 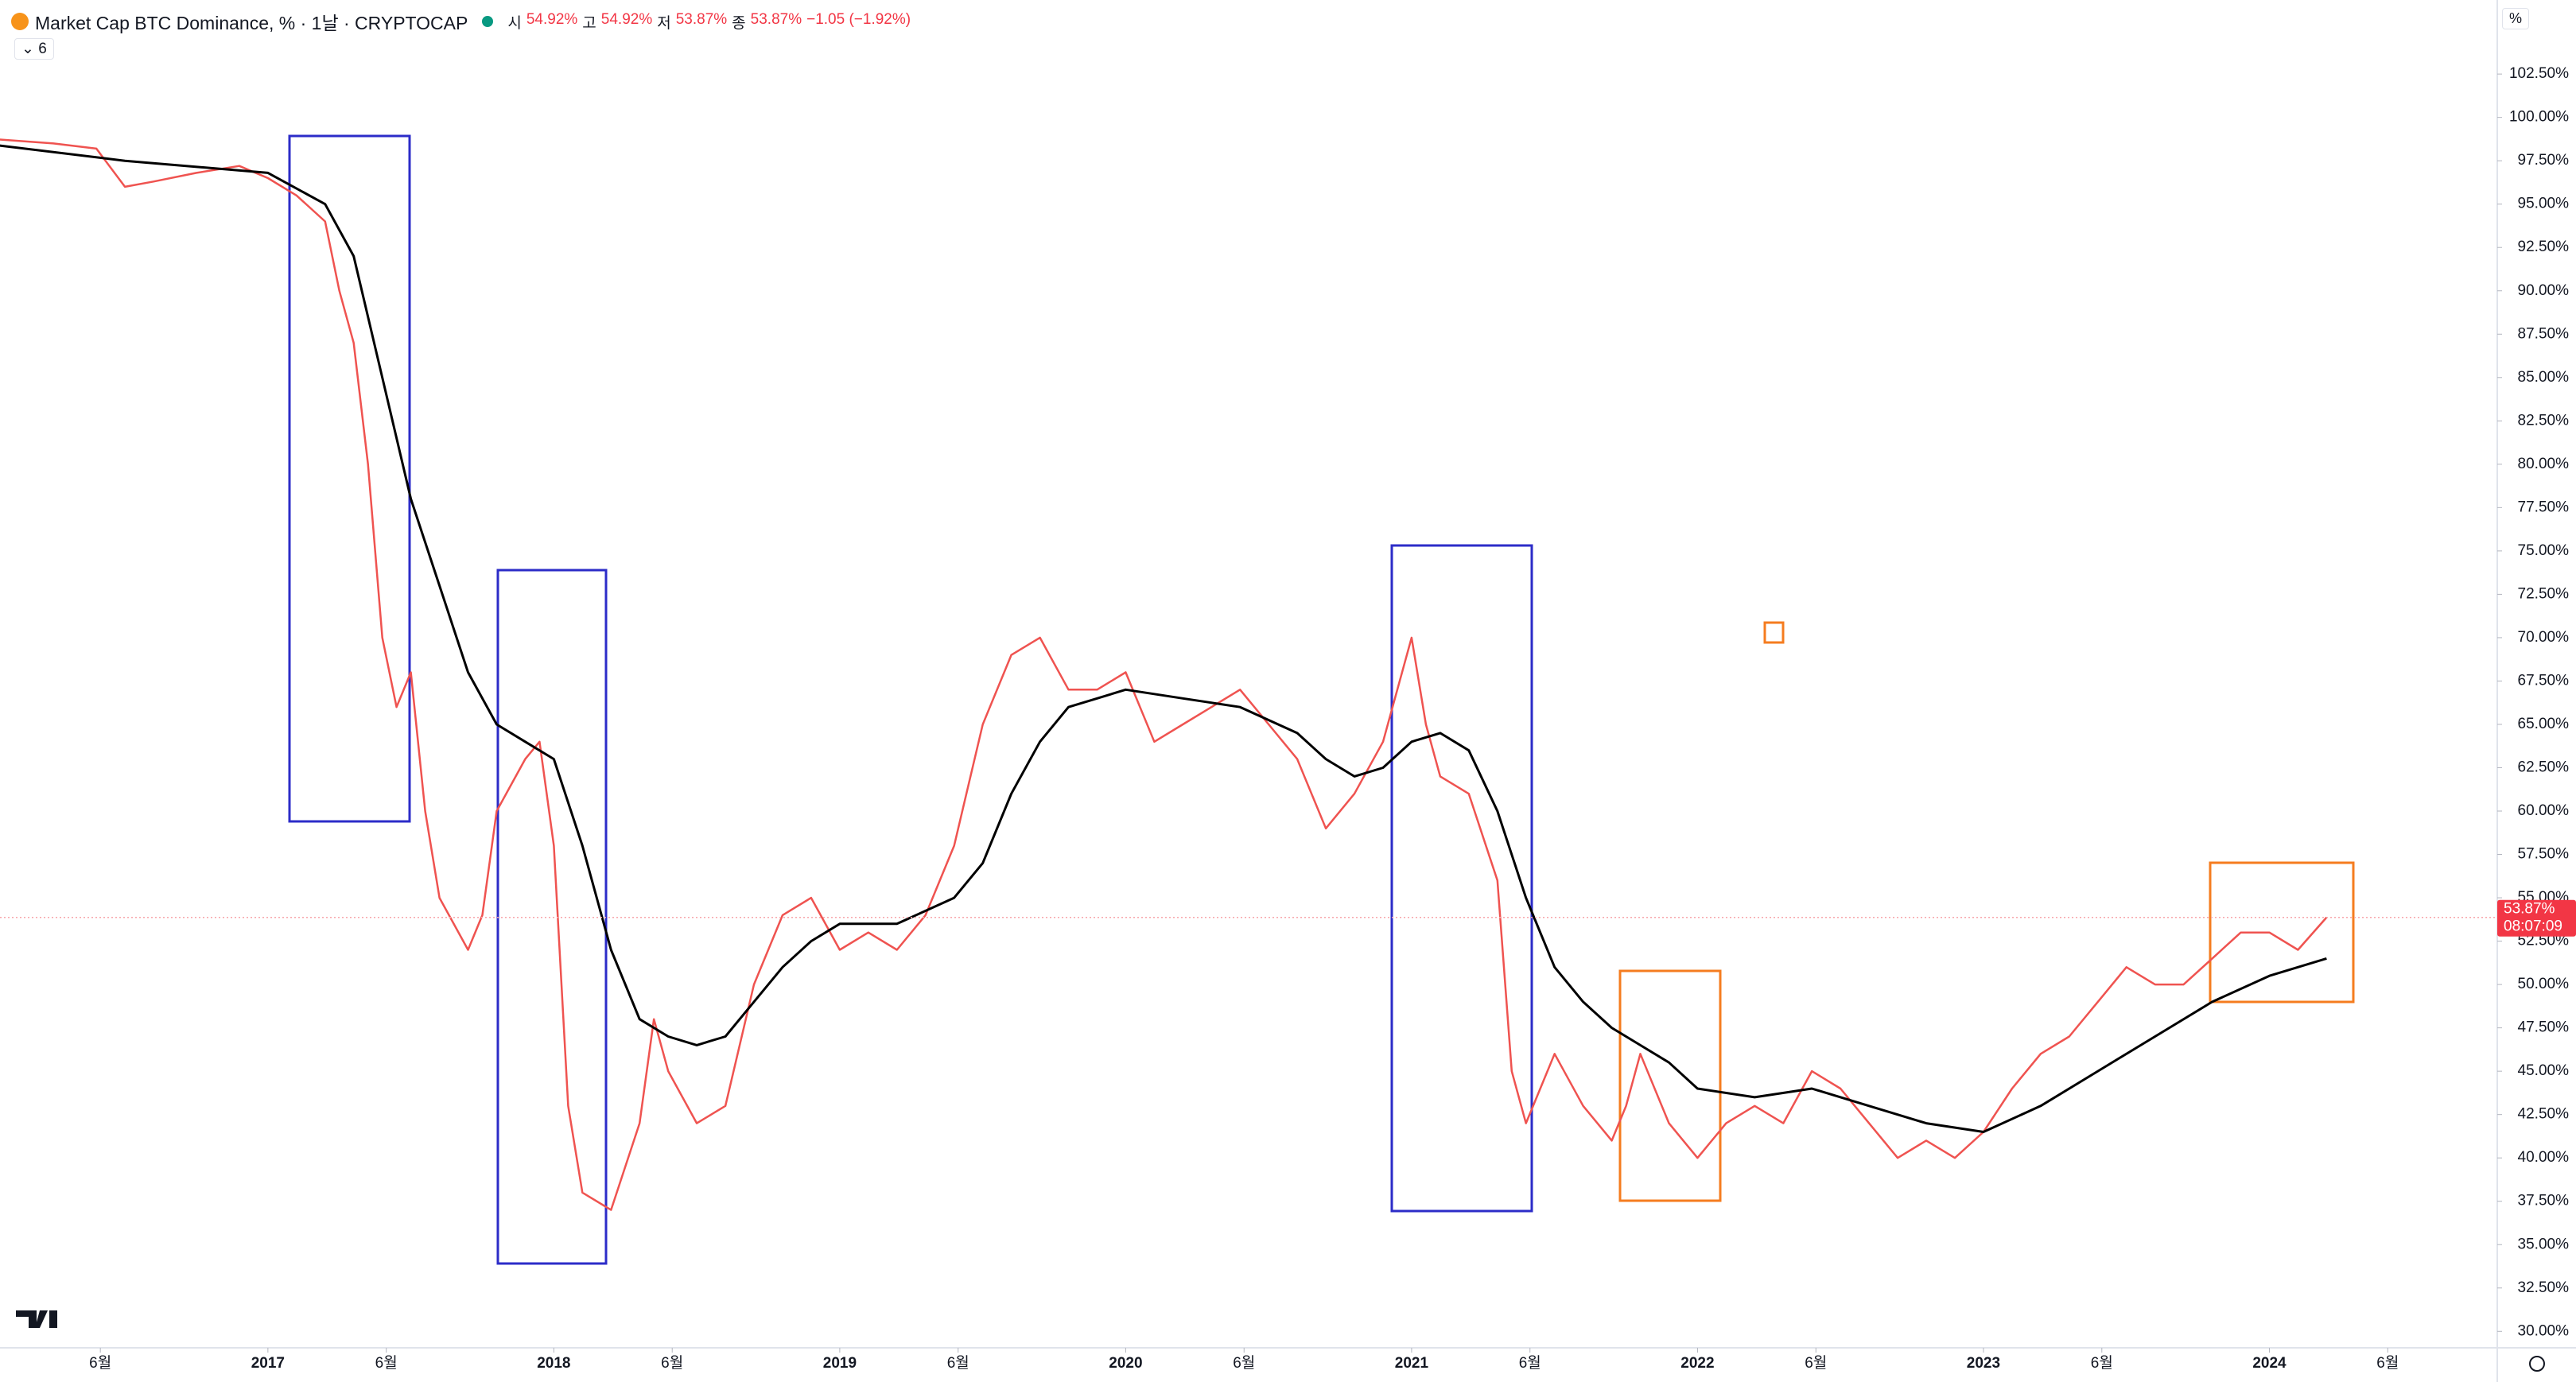 What do you see at coordinates (2544, 854) in the screenshot?
I see `y-tick-label: 57.50%` at bounding box center [2544, 854].